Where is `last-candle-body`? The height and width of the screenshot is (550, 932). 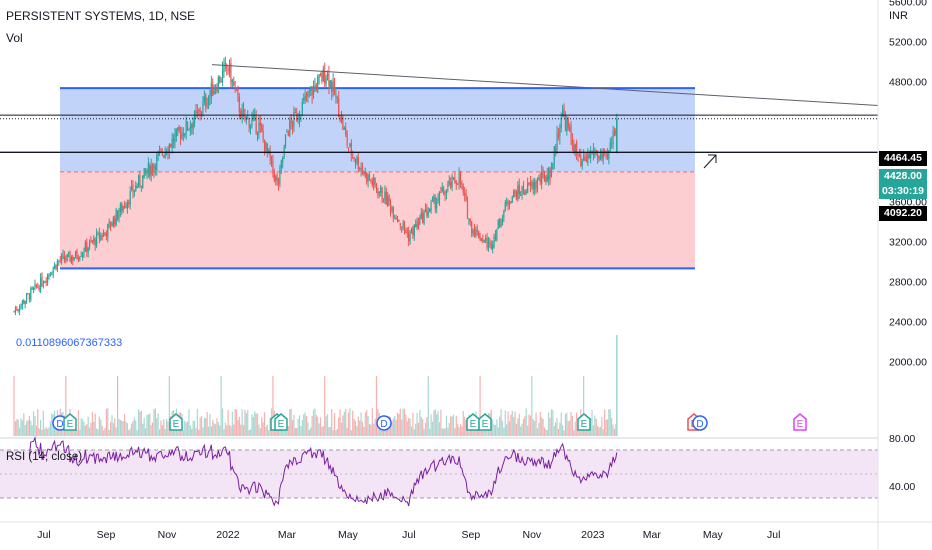 last-candle-body is located at coordinates (617, 135).